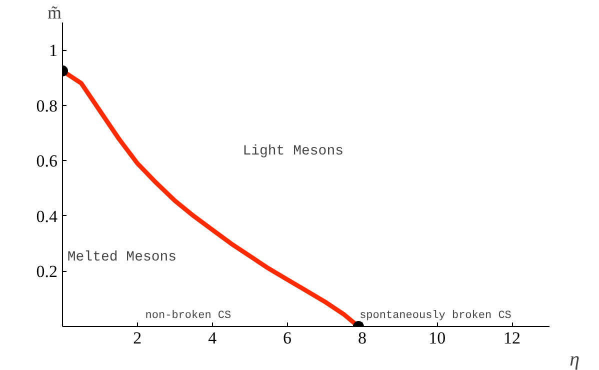 This screenshot has height=370, width=599. Describe the element at coordinates (213, 338) in the screenshot. I see `x-tick-label: 4` at that location.